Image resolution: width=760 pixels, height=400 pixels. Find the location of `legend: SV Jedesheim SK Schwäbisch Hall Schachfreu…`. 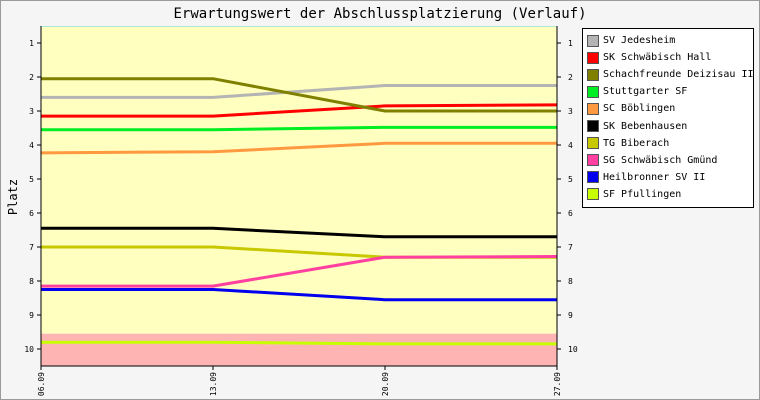

legend: SV Jedesheim SK Schwäbisch Hall Schachfreu… is located at coordinates (668, 118).